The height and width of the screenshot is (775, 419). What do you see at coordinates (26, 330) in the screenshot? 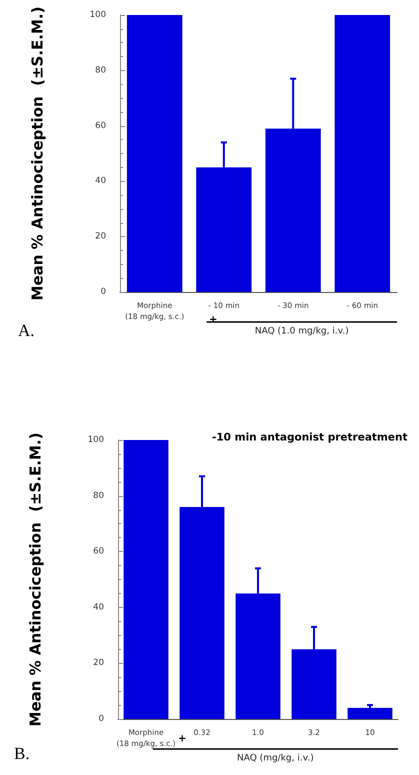
I see `text: A.` at bounding box center [26, 330].